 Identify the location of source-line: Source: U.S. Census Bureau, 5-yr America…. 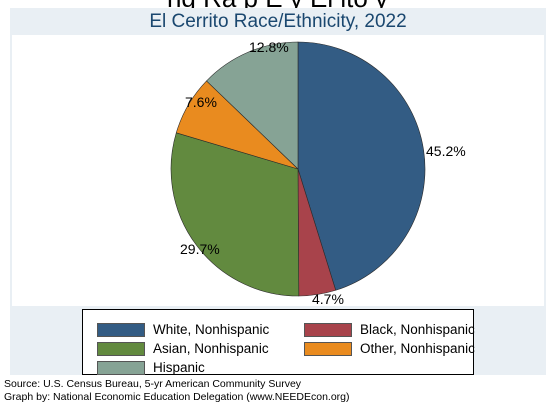
(177, 384).